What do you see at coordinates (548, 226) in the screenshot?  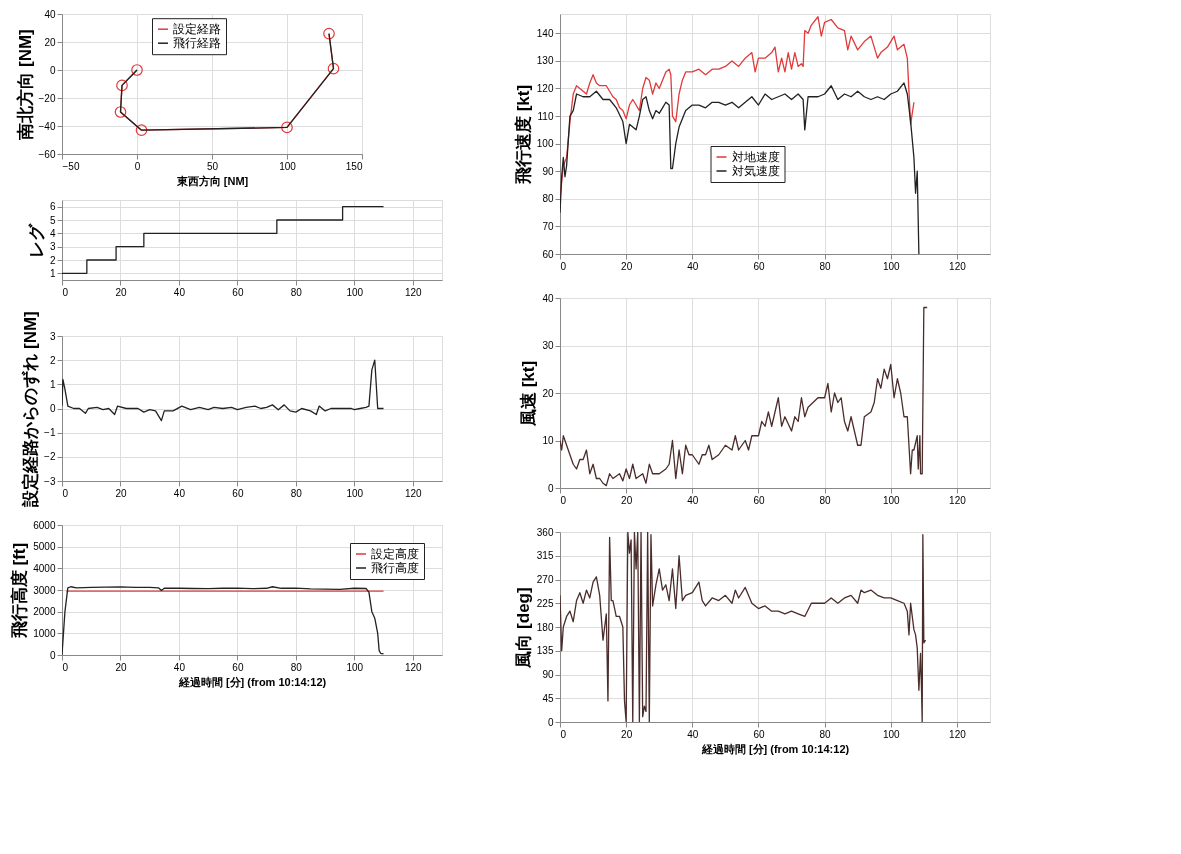 I see `y-tick-label: 70` at bounding box center [548, 226].